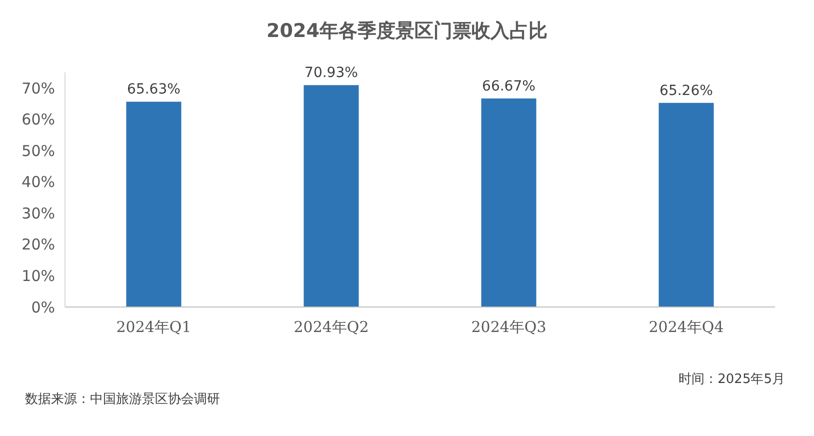 This screenshot has height=436, width=814. Describe the element at coordinates (731, 379) in the screenshot. I see `text: 时间：2025年5月` at that location.